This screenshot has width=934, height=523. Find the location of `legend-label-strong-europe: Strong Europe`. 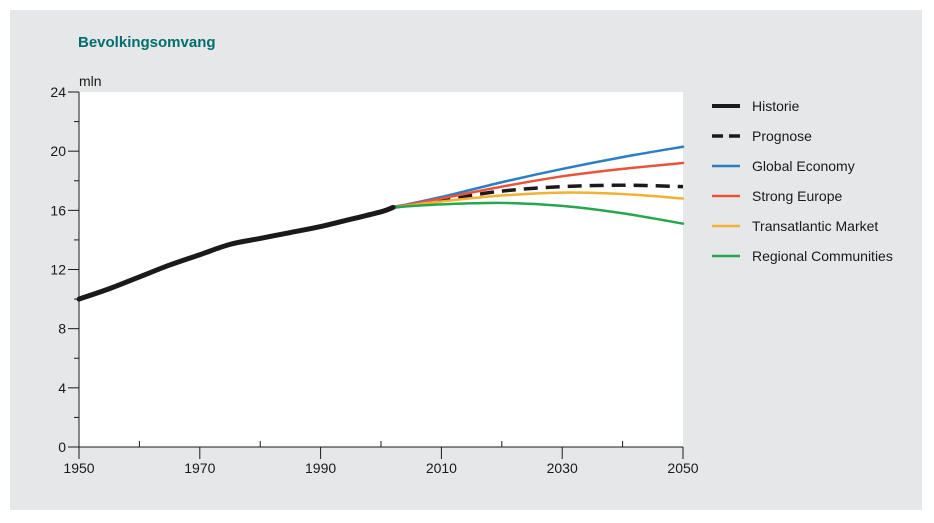

legend-label-strong-europe: Strong Europe is located at coordinates (797, 196).